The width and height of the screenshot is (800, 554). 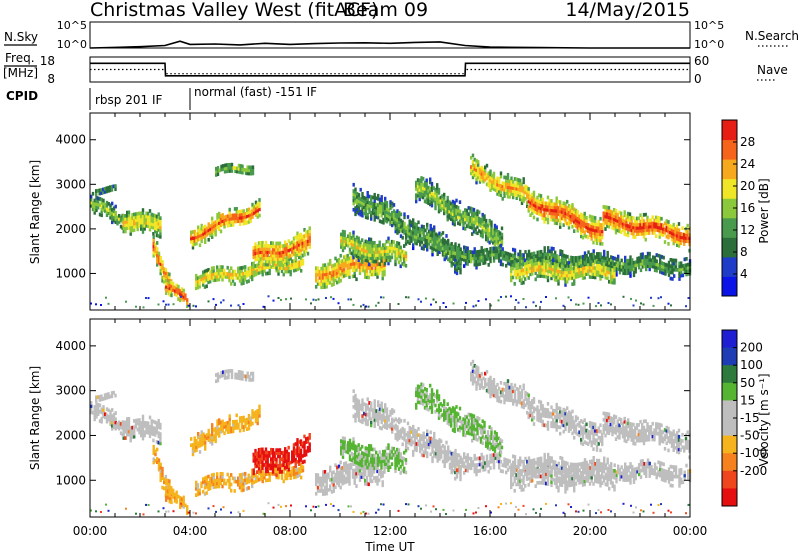 I want to click on power-colorbar-segment, so click(x=729, y=208).